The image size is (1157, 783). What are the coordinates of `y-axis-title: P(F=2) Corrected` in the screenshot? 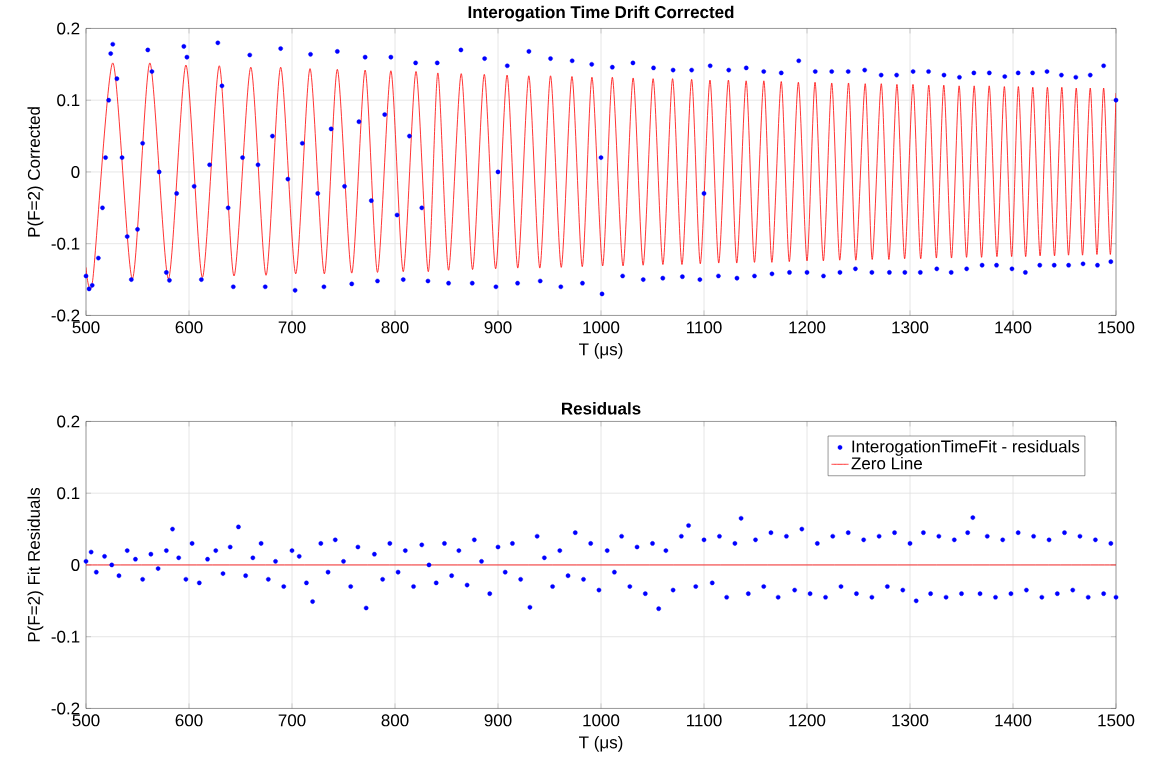 It's located at (35, 171).